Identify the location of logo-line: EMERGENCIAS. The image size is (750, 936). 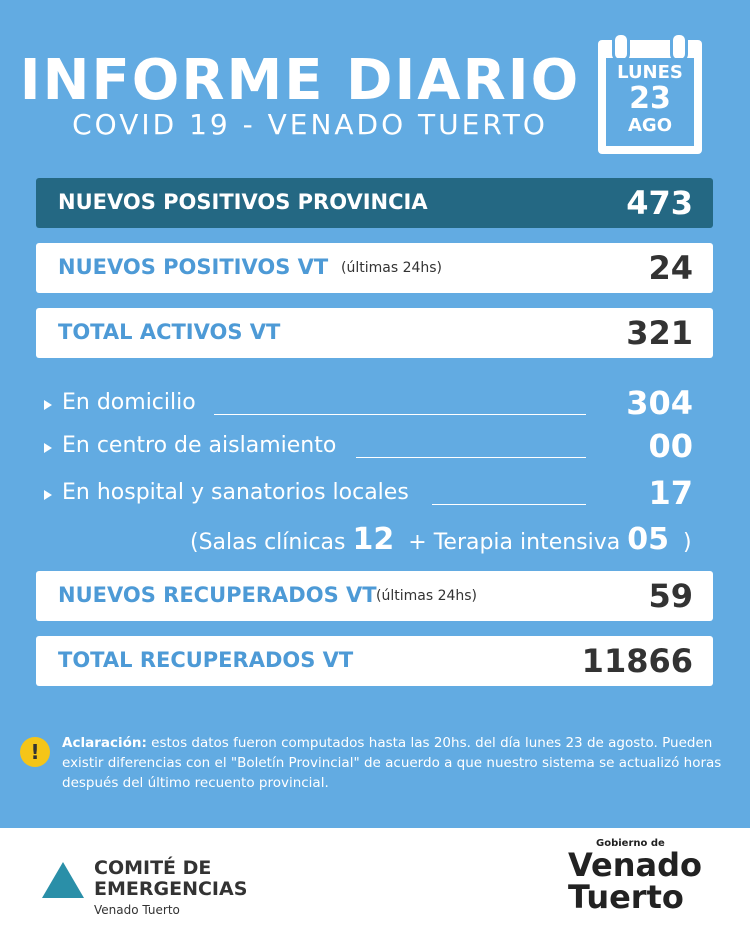
(171, 889).